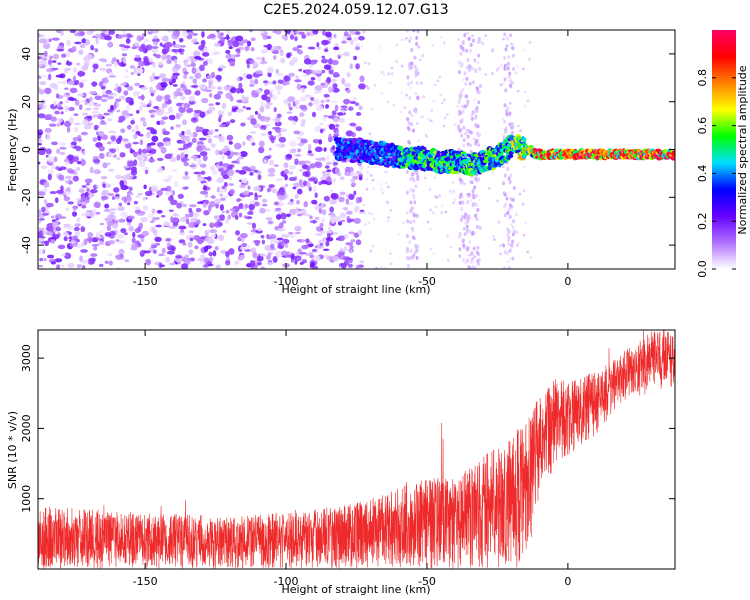 This screenshot has width=750, height=600. I want to click on snr-x-axis-label: Height of straight line (km), so click(355, 589).